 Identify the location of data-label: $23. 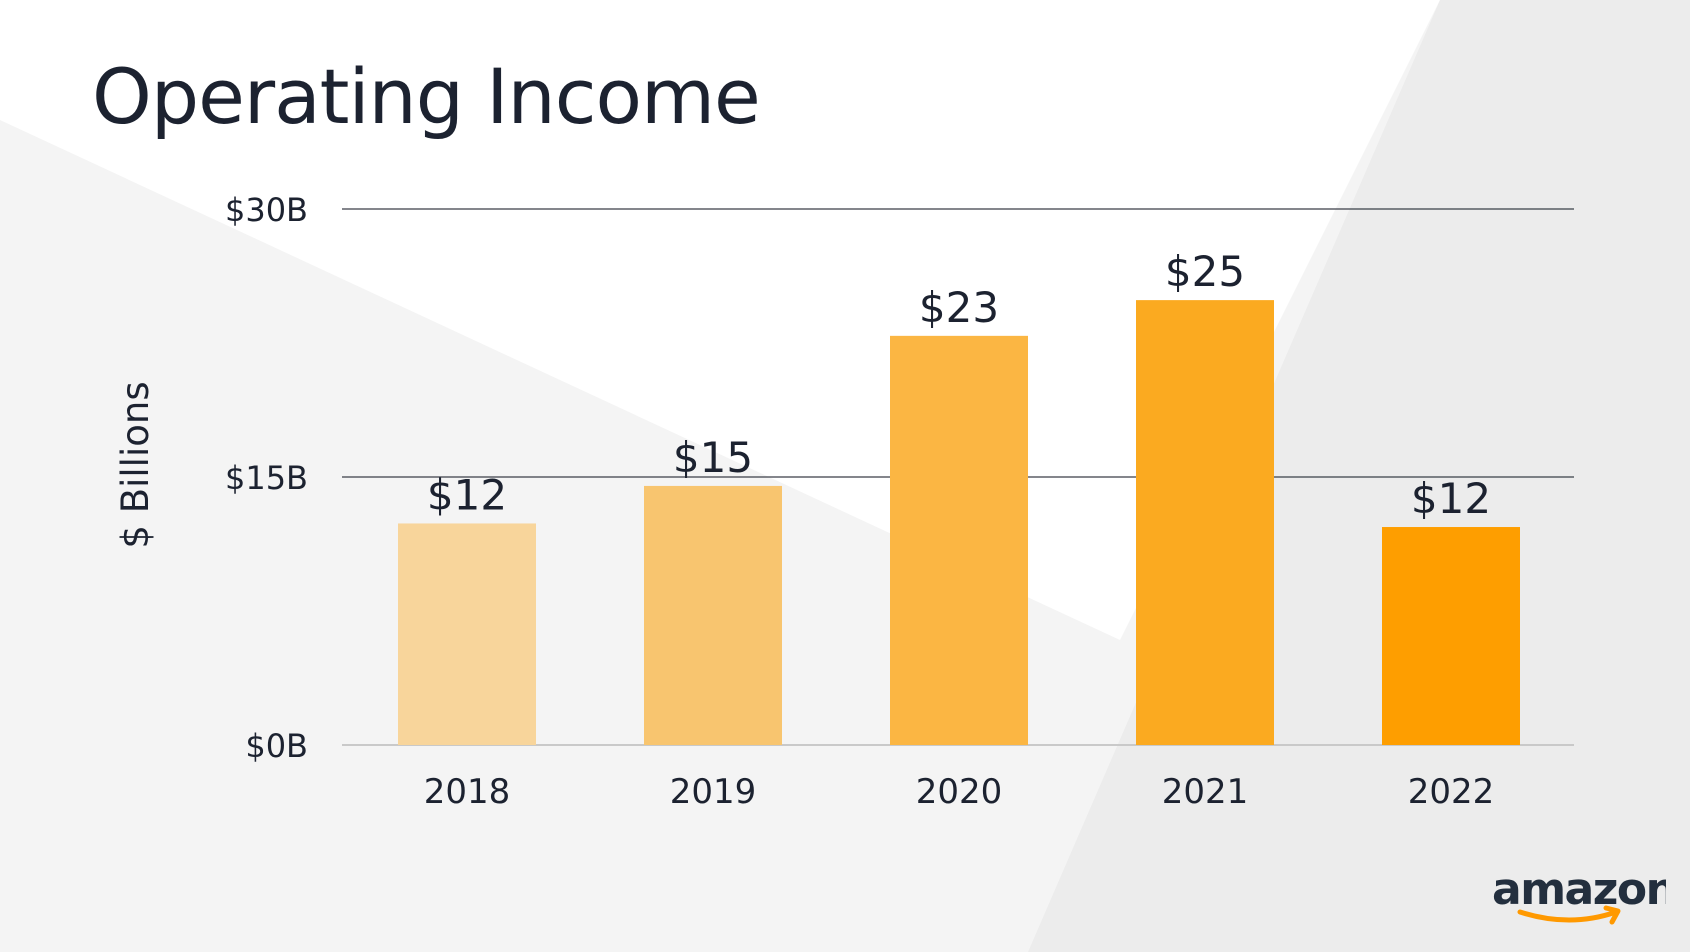
(959, 307).